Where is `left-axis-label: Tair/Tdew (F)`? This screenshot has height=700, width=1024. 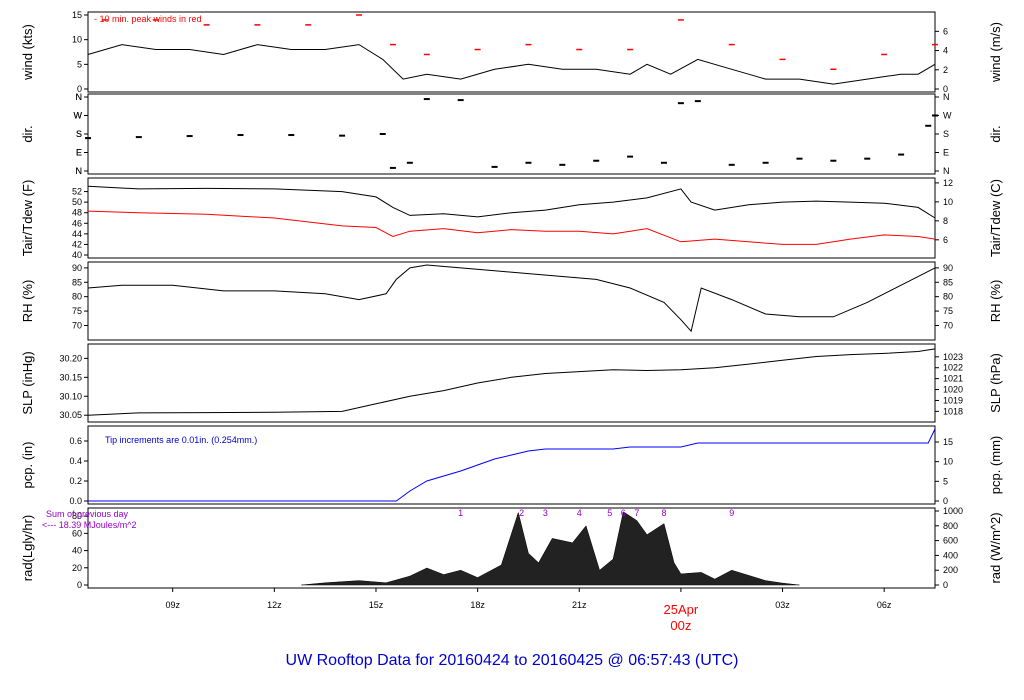 left-axis-label: Tair/Tdew (F) is located at coordinates (27, 218).